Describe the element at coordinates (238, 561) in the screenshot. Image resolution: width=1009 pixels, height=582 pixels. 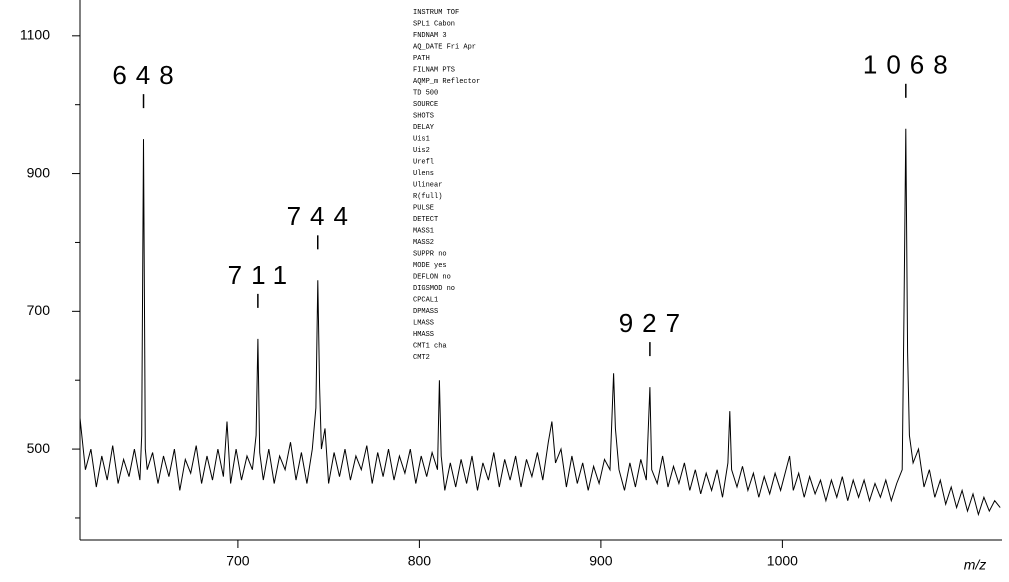
I see `x-tick-label: 700` at that location.